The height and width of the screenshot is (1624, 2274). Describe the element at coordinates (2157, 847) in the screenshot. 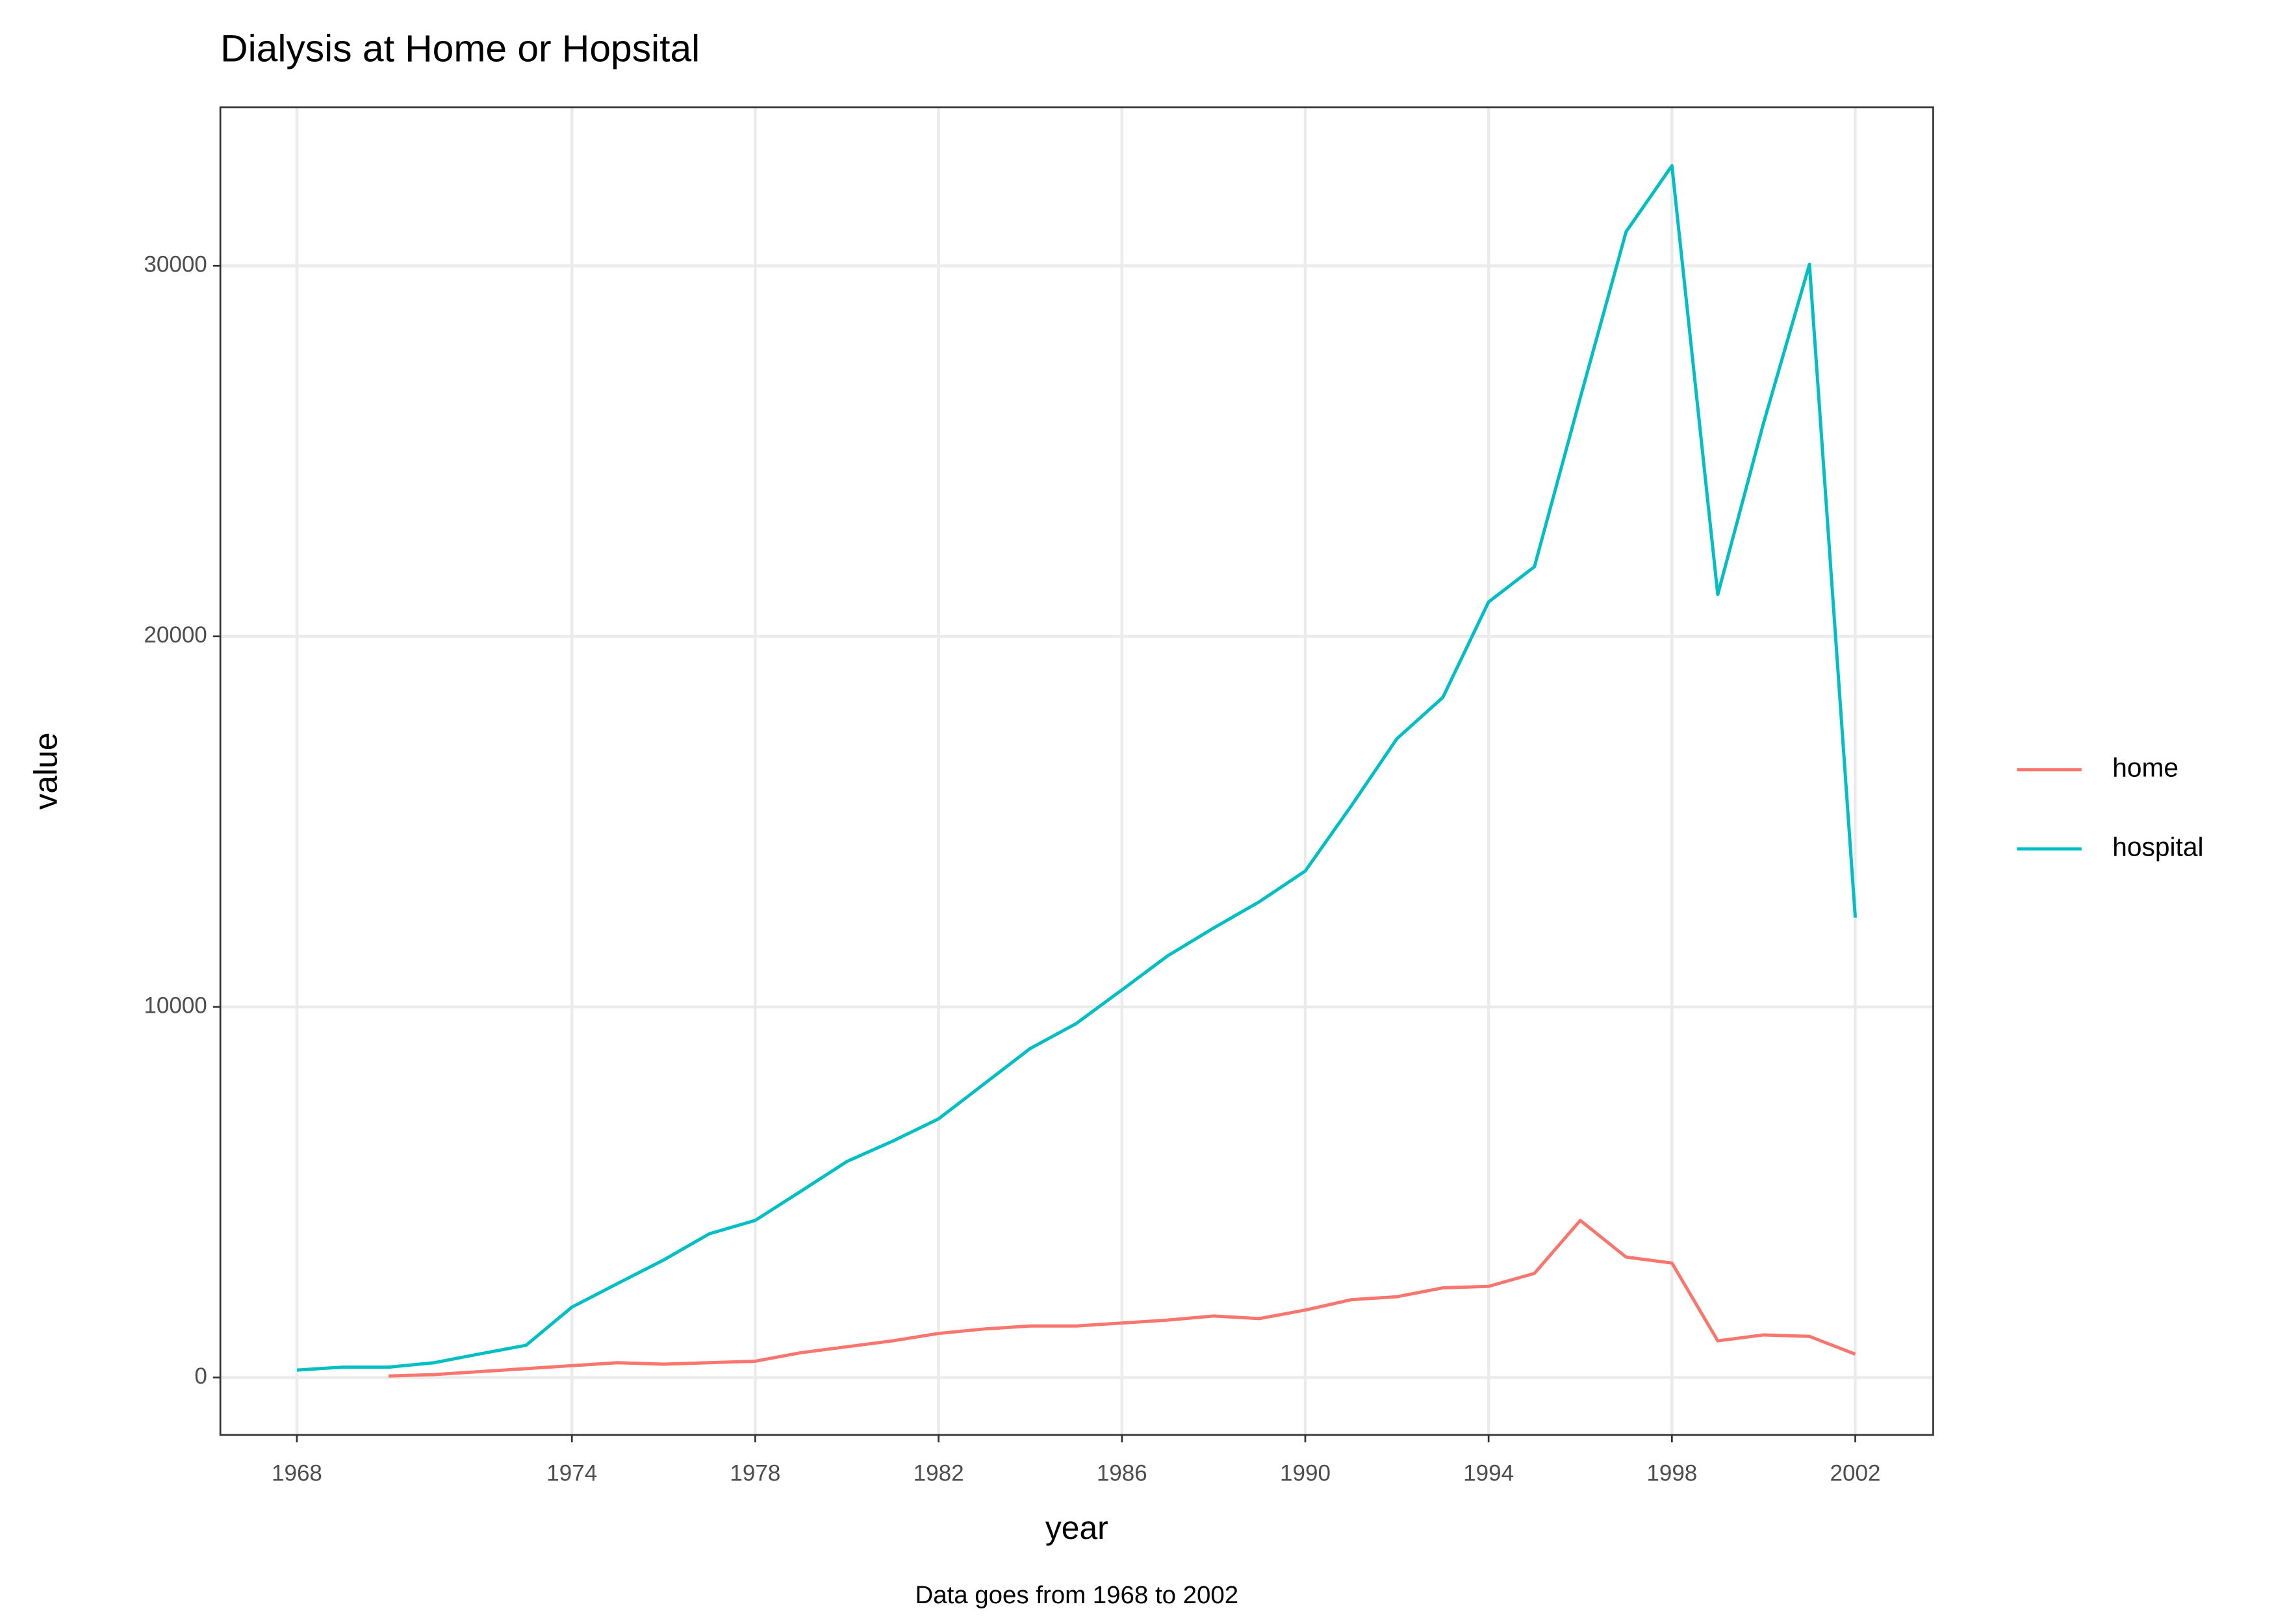

I see `legend-label: hospital` at that location.